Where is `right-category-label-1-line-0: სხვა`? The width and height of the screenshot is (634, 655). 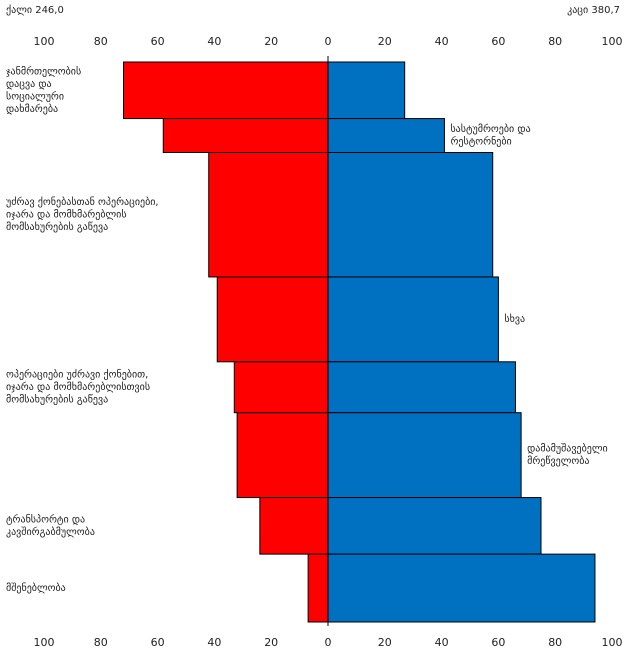 right-category-label-1-line-0: სხვა is located at coordinates (514, 319).